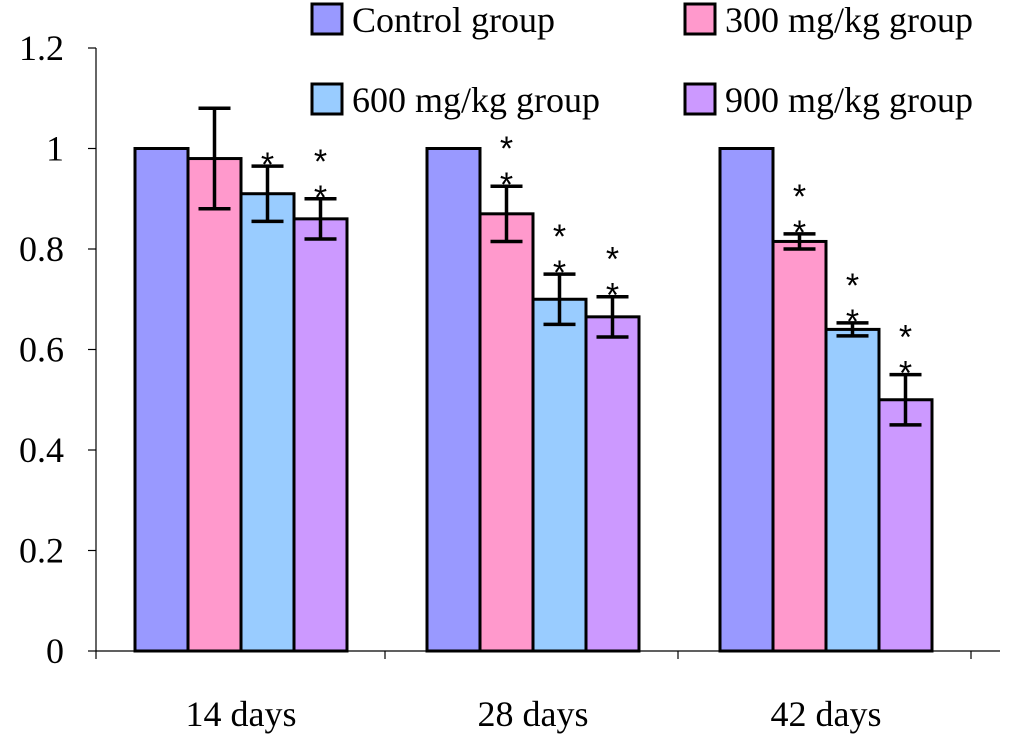 The image size is (1024, 738). I want to click on legend-label: 300 mg/kg group, so click(849, 20).